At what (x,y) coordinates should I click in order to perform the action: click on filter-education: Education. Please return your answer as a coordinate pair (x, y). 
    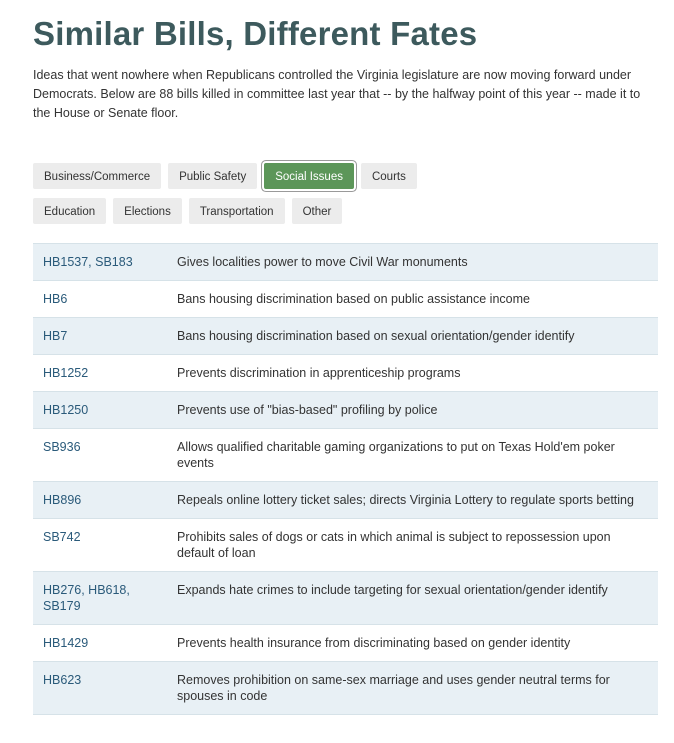
    Looking at the image, I should click on (70, 211).